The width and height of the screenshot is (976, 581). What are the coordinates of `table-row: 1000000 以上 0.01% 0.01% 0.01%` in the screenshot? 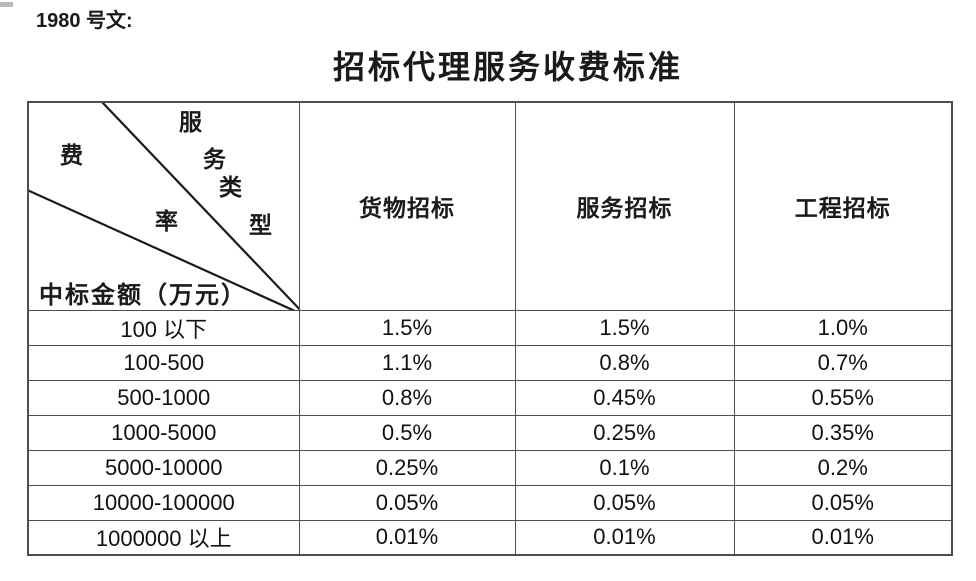 It's located at (490, 537).